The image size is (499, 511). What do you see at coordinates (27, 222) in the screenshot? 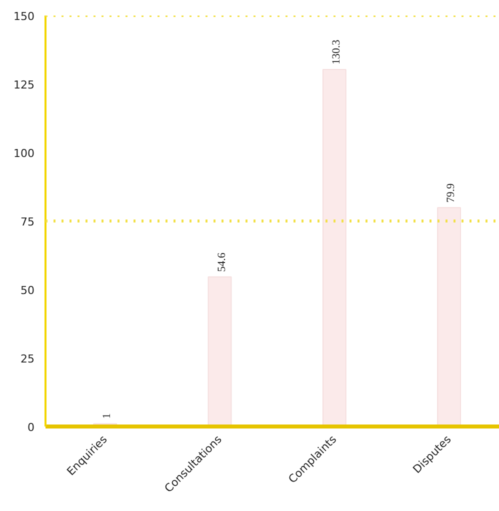
I see `y-tick-label: 75` at bounding box center [27, 222].